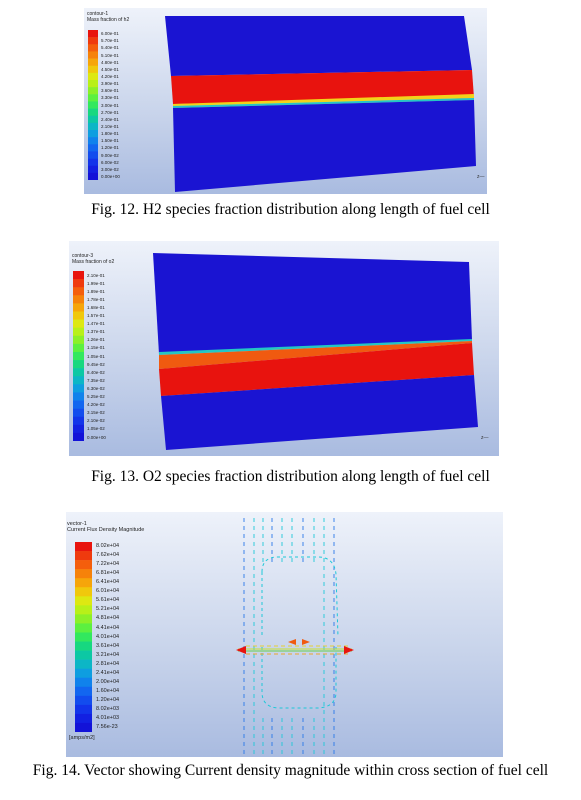 The height and width of the screenshot is (800, 581). I want to click on colorbar-label: 3.00e-02, so click(110, 169).